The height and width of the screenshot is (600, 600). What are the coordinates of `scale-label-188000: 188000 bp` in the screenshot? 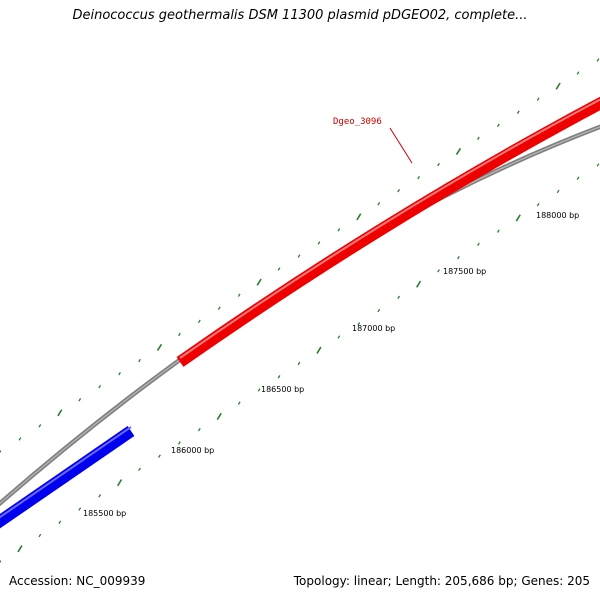 It's located at (557, 215).